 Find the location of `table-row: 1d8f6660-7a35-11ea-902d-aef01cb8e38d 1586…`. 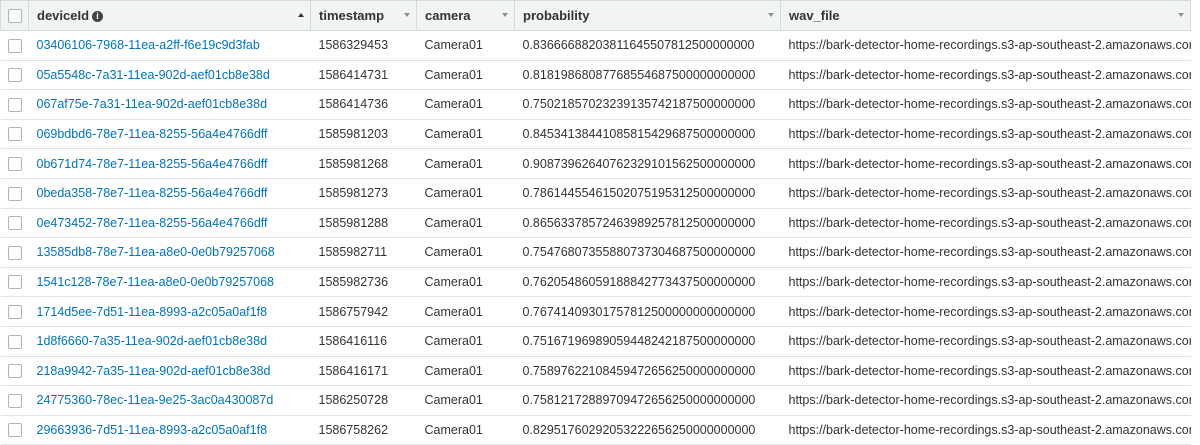

table-row: 1d8f6660-7a35-11ea-902d-aef01cb8e38d 1586… is located at coordinates (595, 341).